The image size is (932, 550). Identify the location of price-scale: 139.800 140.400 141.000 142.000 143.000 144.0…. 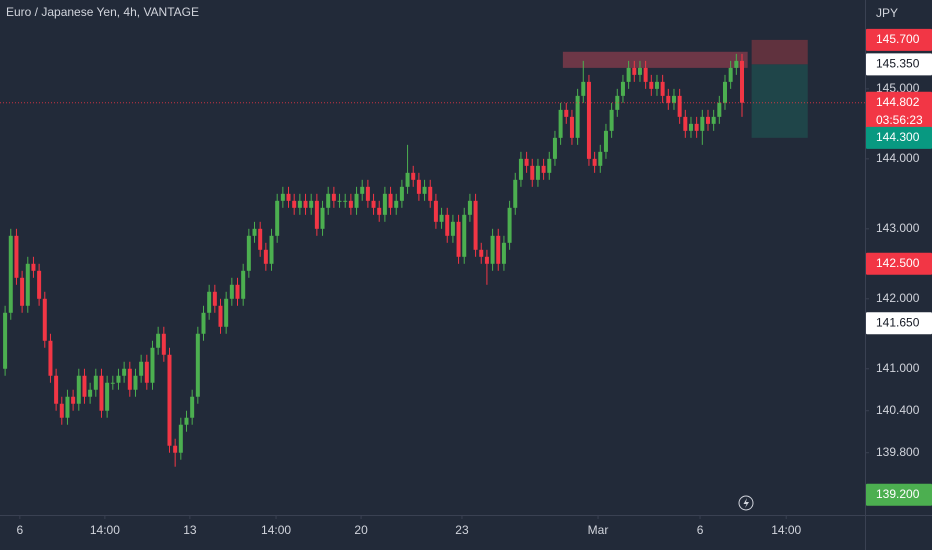
(898, 267).